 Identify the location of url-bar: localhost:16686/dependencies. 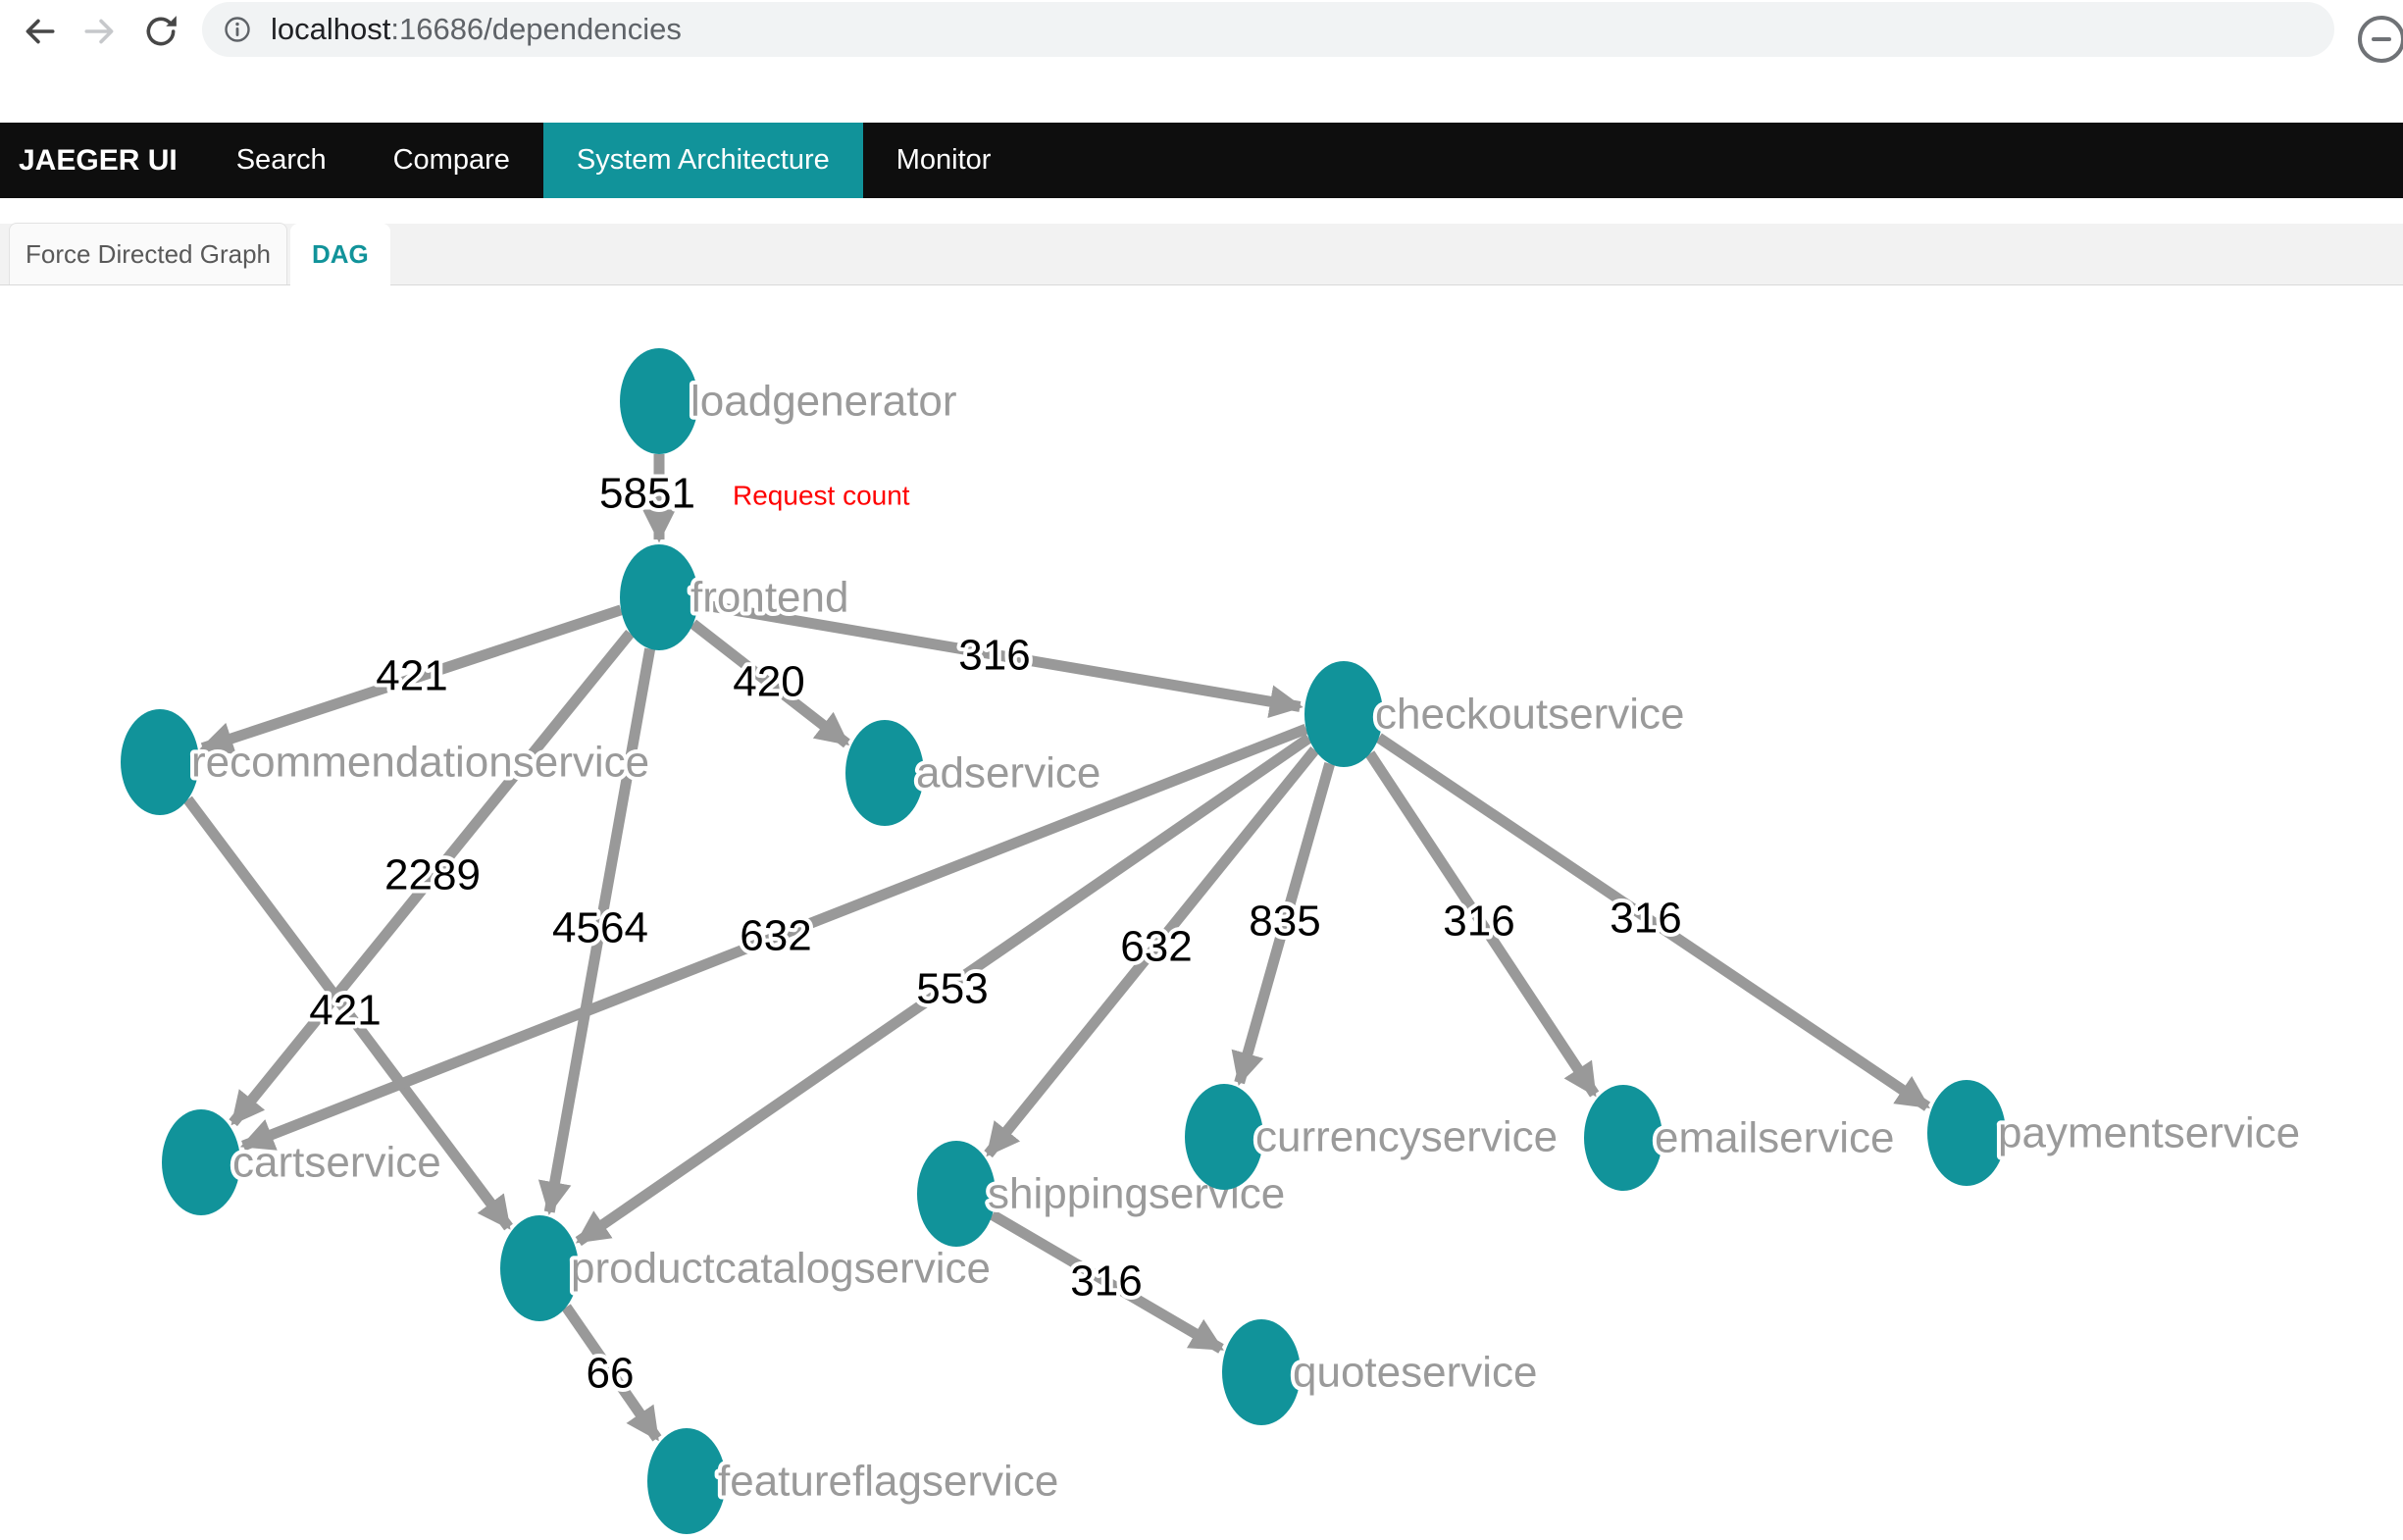
(1268, 29).